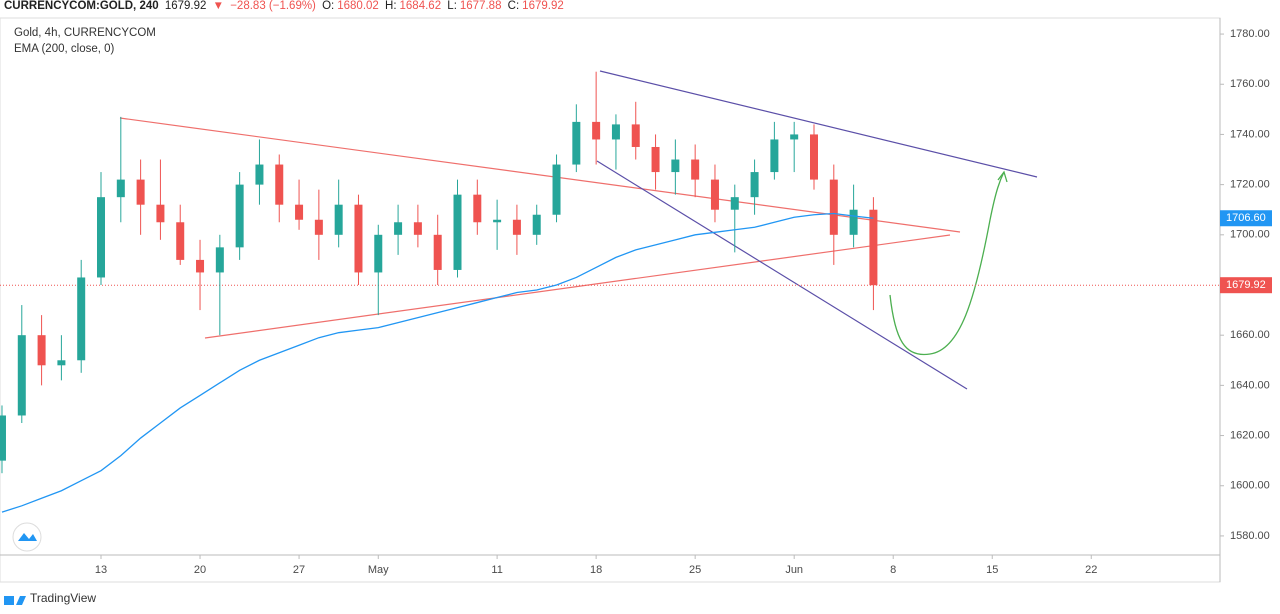 The height and width of the screenshot is (614, 1280). What do you see at coordinates (695, 570) in the screenshot?
I see `x-tick-label: 25` at bounding box center [695, 570].